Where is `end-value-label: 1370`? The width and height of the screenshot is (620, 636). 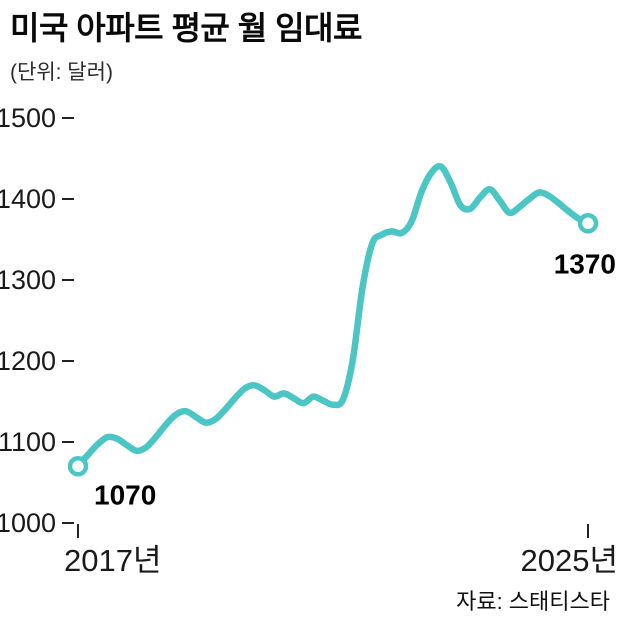
end-value-label: 1370 is located at coordinates (585, 263).